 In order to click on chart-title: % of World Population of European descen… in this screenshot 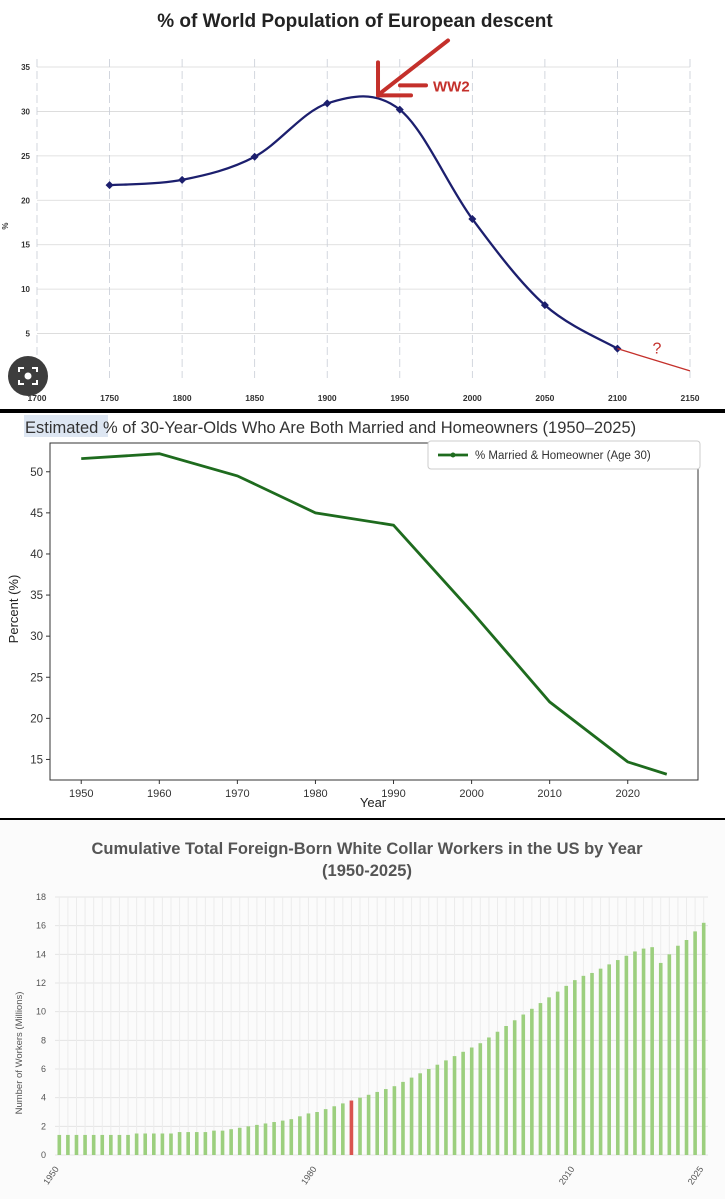, I will do `click(355, 21)`.